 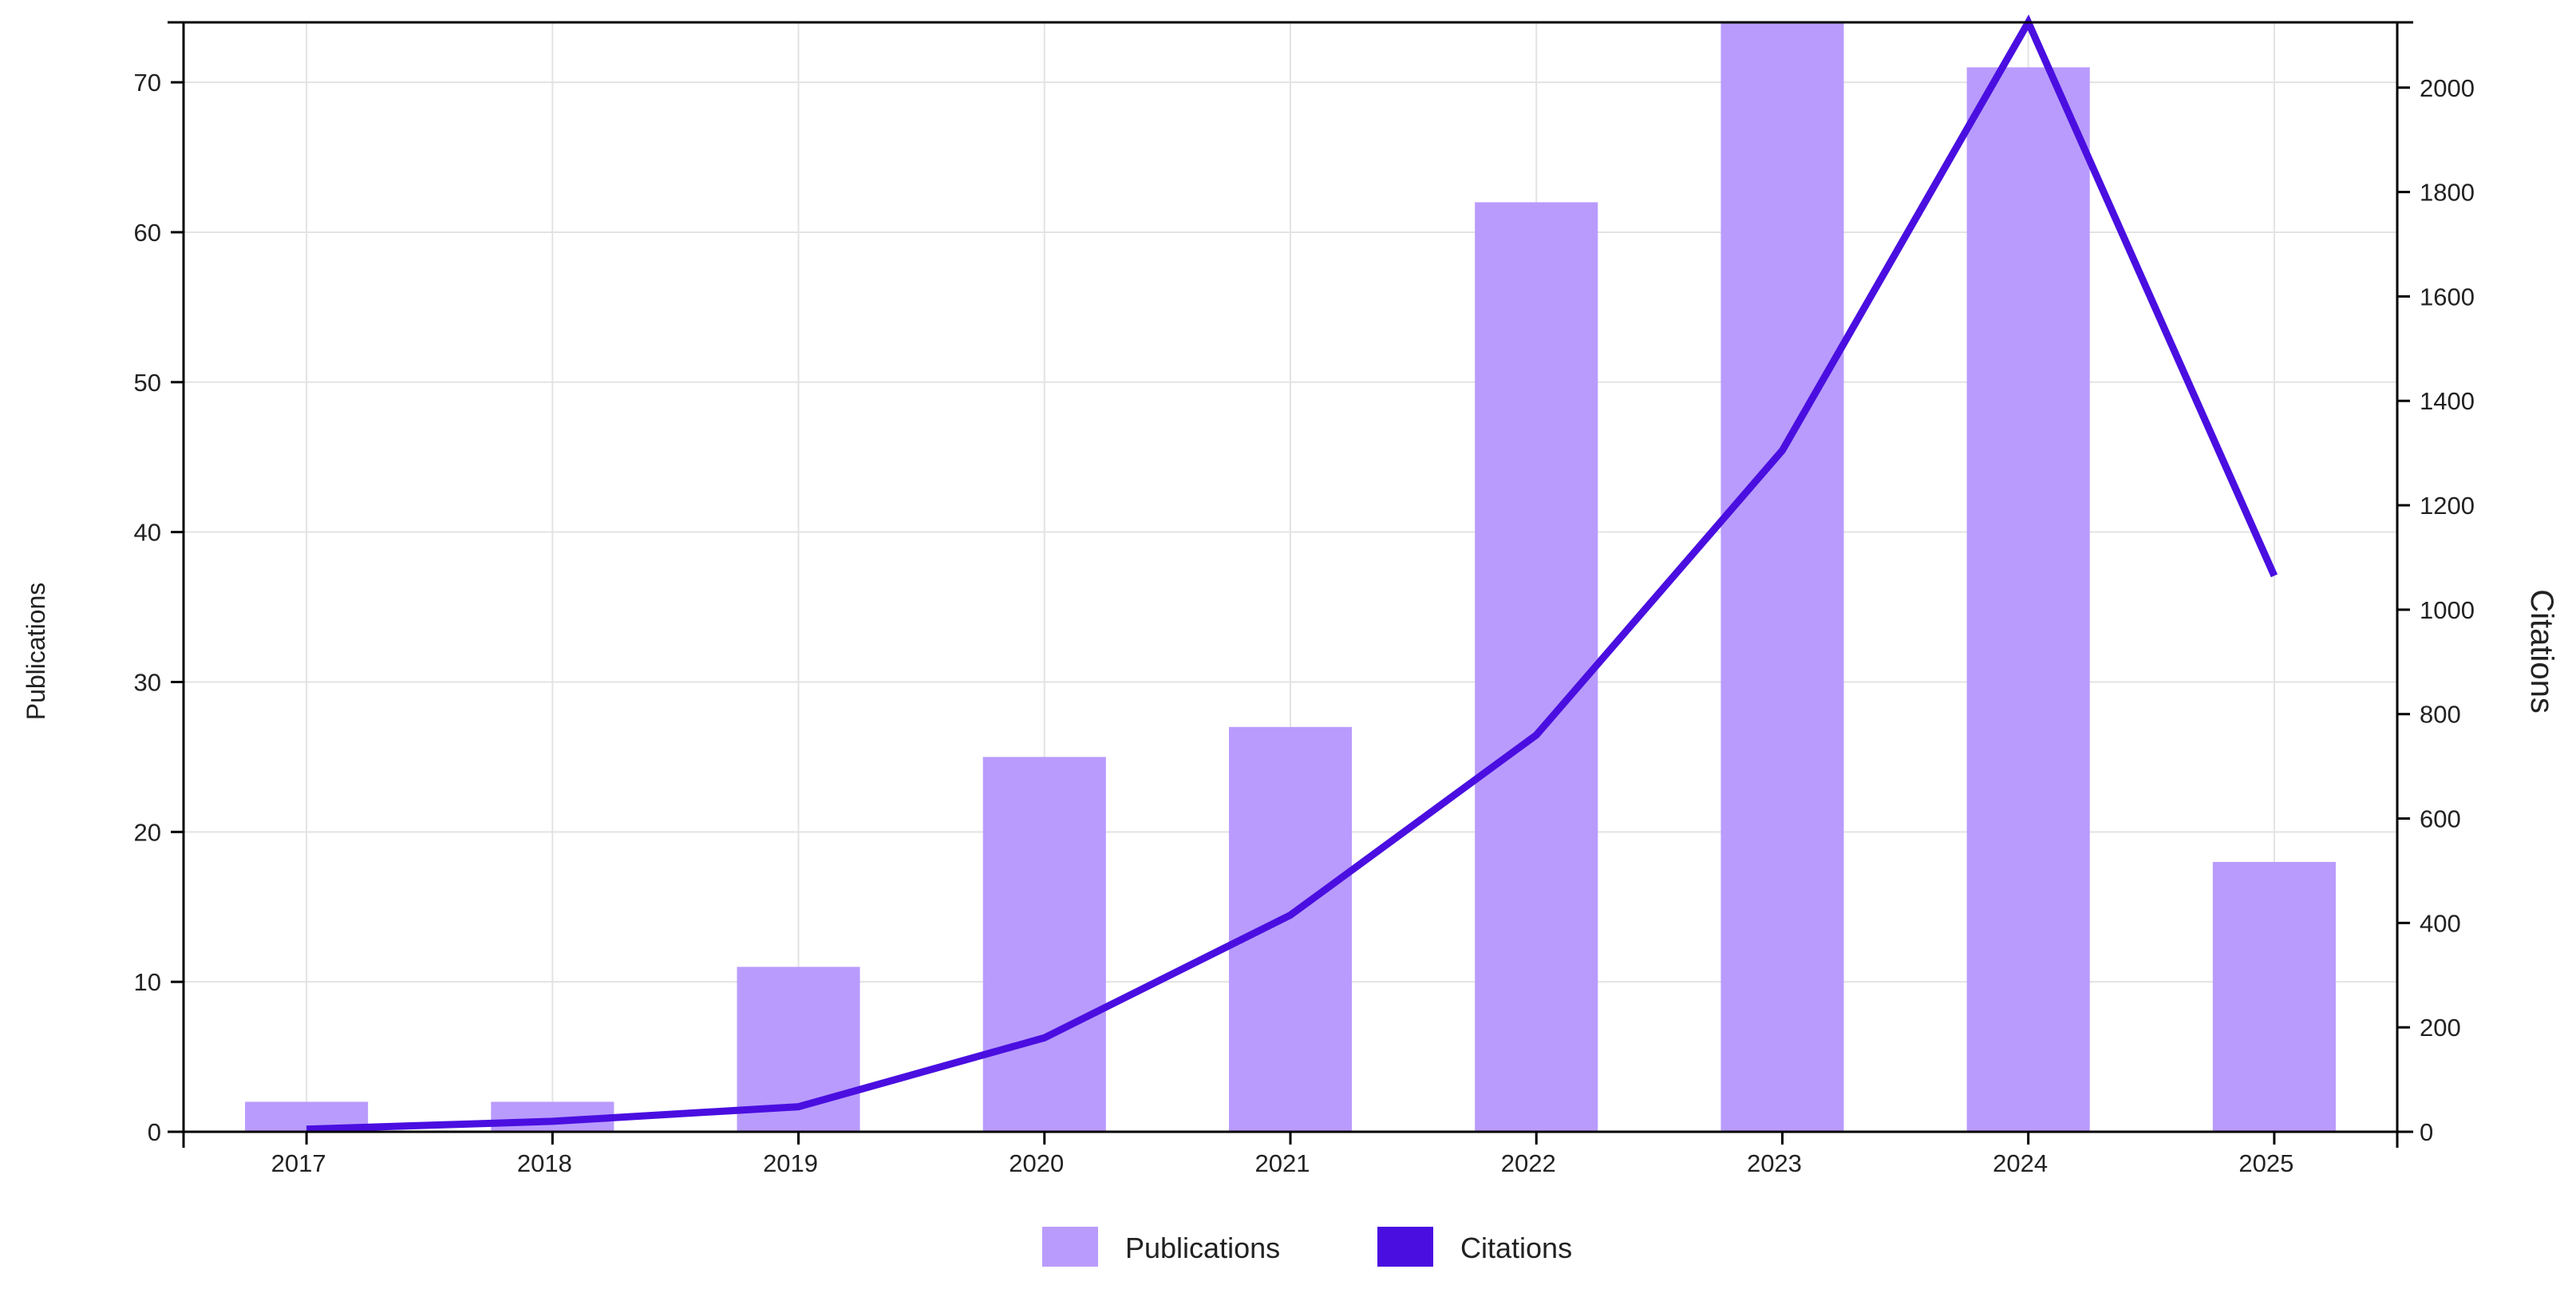 What do you see at coordinates (147, 233) in the screenshot?
I see `left-tick-label: 60` at bounding box center [147, 233].